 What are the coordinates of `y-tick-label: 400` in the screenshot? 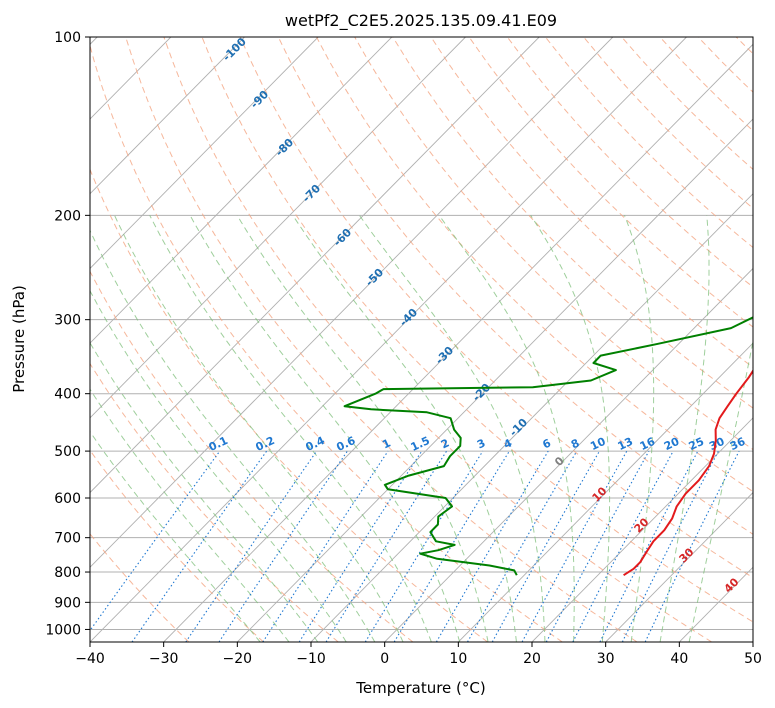 It's located at (67, 395).